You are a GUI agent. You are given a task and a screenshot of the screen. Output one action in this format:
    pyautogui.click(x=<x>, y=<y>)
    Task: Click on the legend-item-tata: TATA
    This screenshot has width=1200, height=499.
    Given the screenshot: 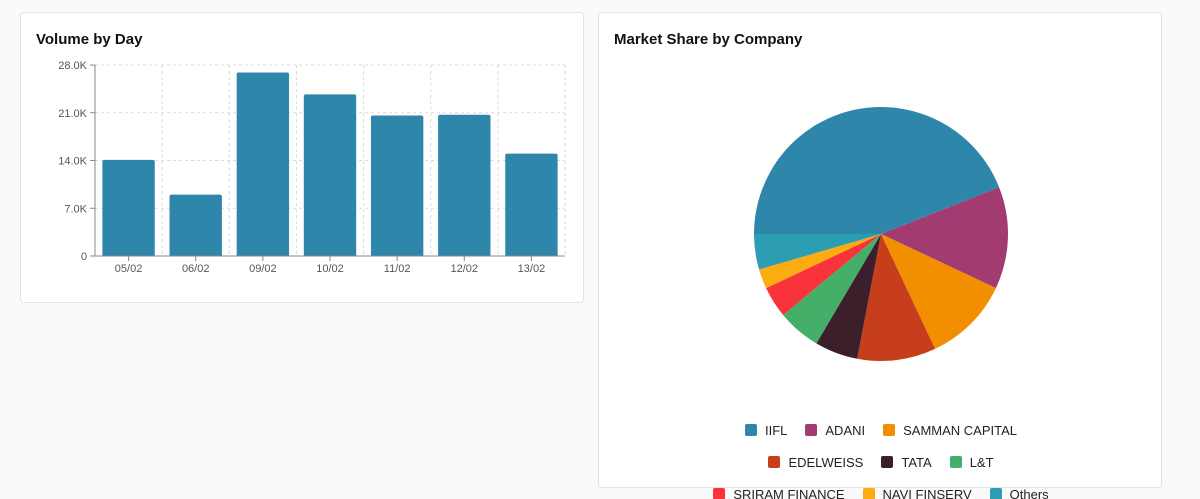 What is the action you would take?
    pyautogui.click(x=906, y=462)
    